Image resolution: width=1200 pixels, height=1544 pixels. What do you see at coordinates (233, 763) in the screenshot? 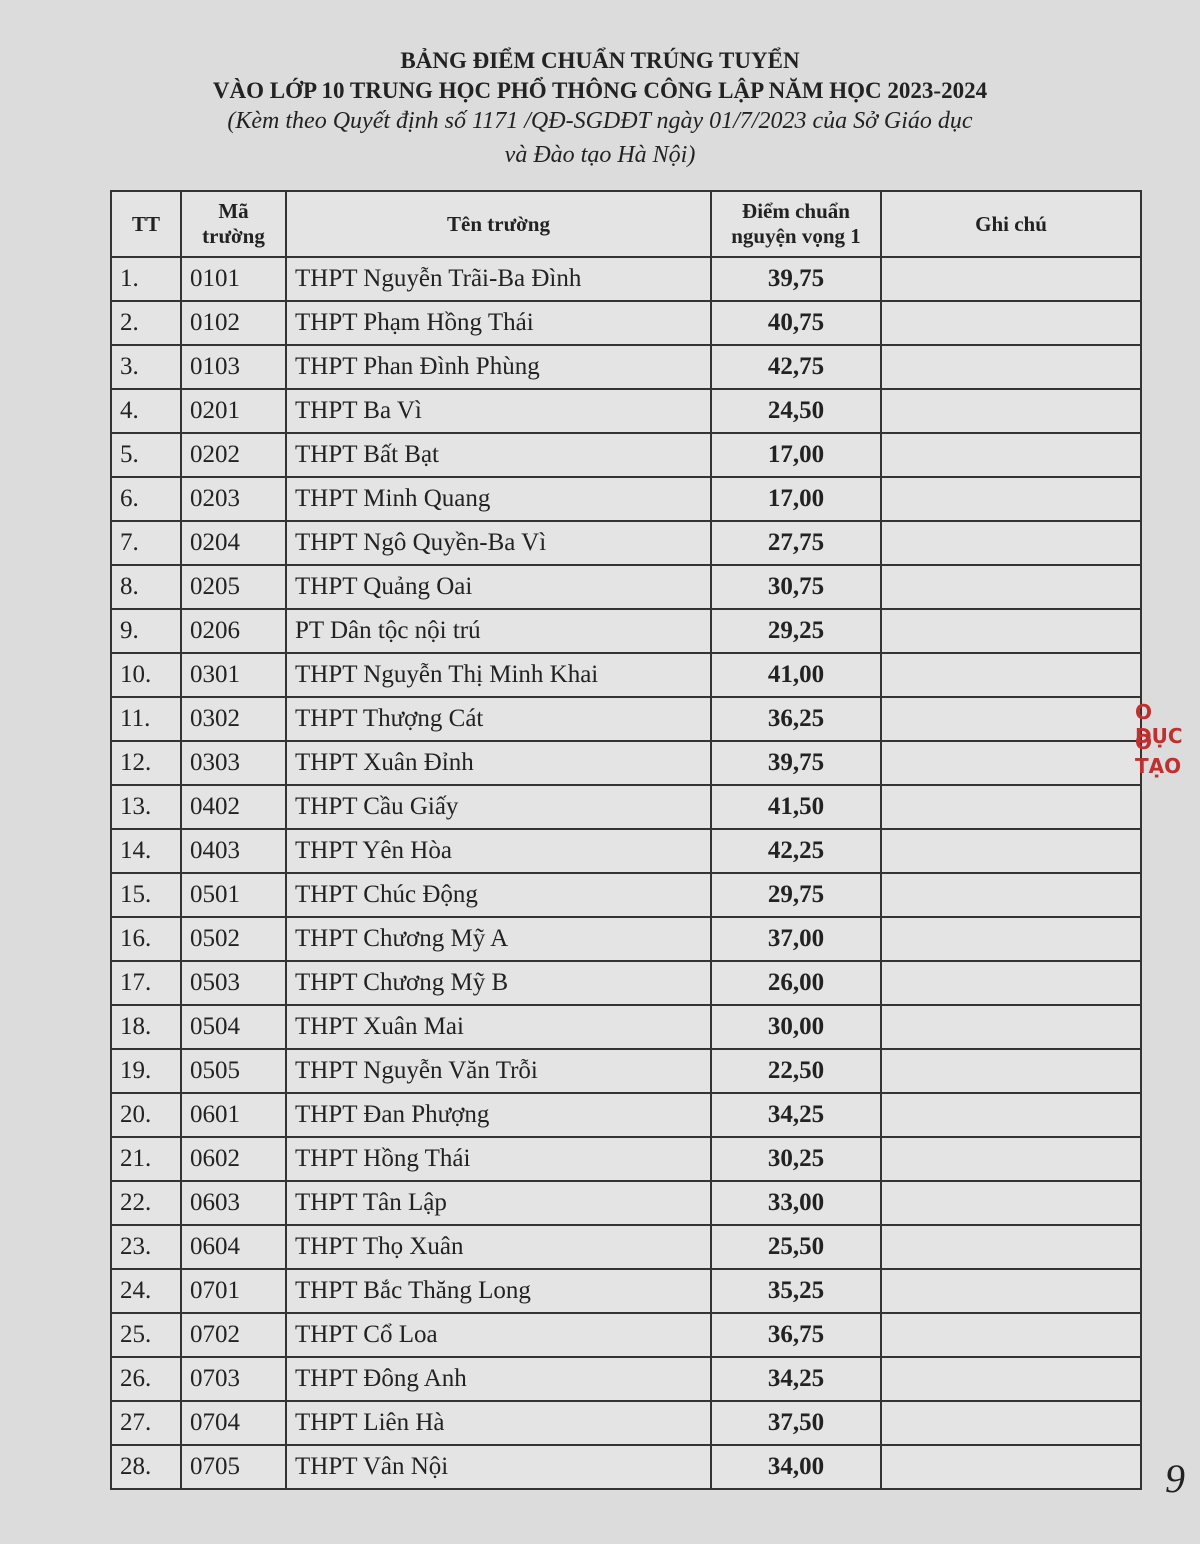
I see `school-code: 0303` at bounding box center [233, 763].